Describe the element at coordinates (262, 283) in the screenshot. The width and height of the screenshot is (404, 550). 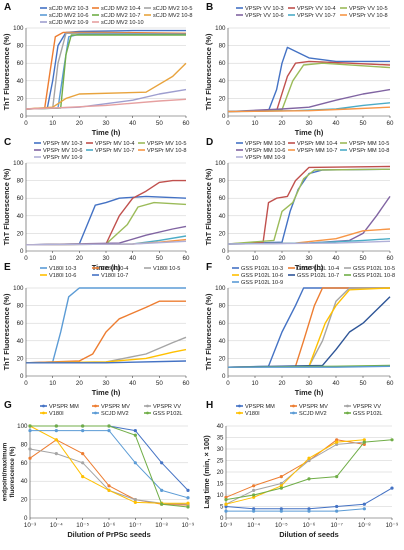
I see `legend-entry: GSS P102L 10-9` at that location.